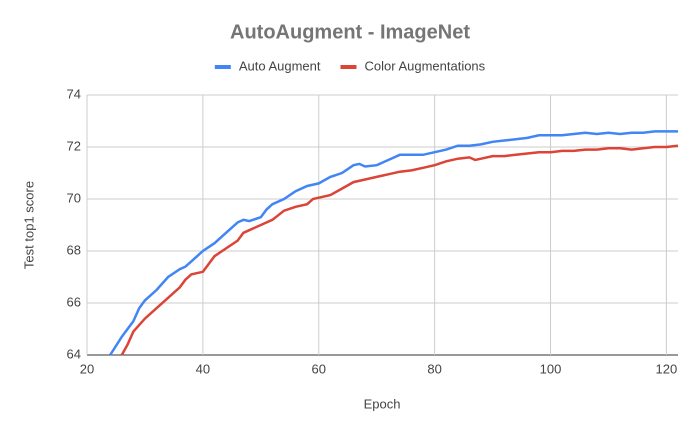 This screenshot has width=700, height=438. What do you see at coordinates (74, 249) in the screenshot?
I see `y-tick-label: 68` at bounding box center [74, 249].